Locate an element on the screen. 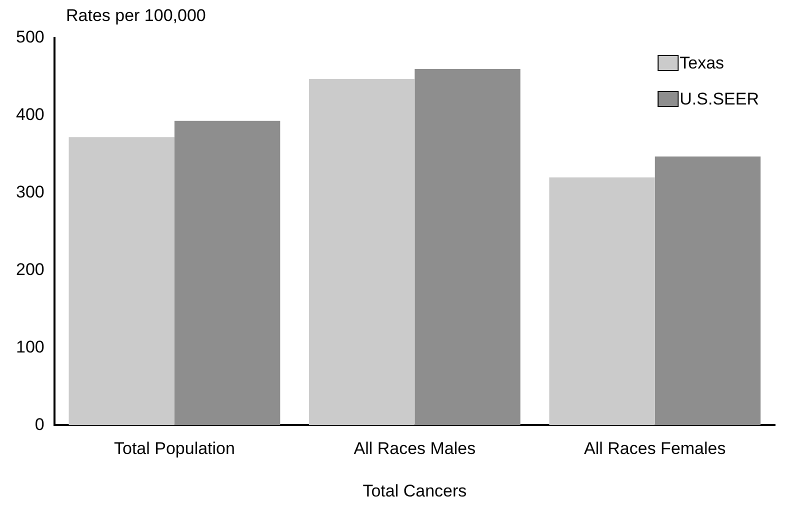 The height and width of the screenshot is (510, 787). x-axis-title: Total Cancers is located at coordinates (414, 490).